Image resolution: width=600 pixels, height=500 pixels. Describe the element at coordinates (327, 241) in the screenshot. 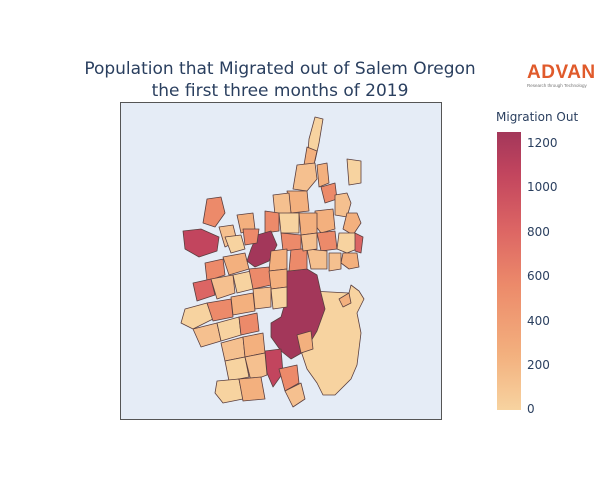

I see `tract-mid-east-b` at that location.